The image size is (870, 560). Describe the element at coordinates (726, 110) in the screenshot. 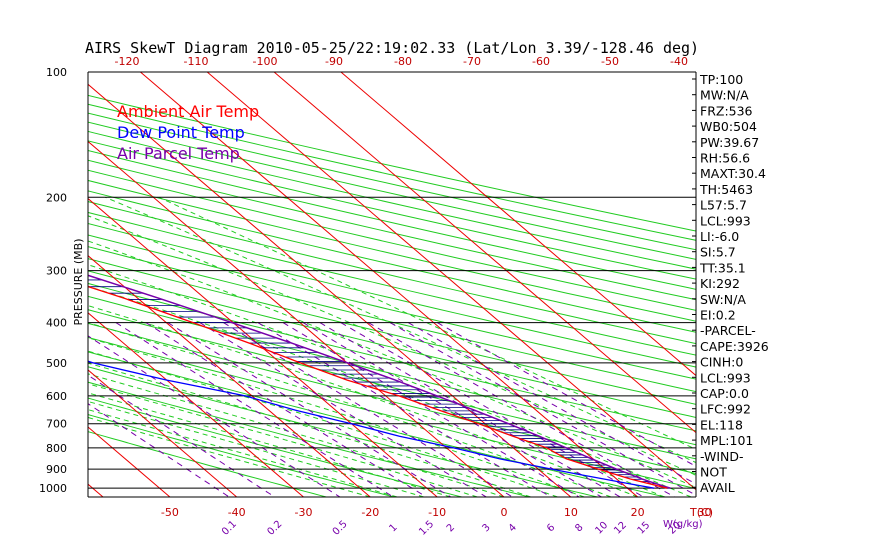

I see `sounding-index-label: FRZ:536` at that location.